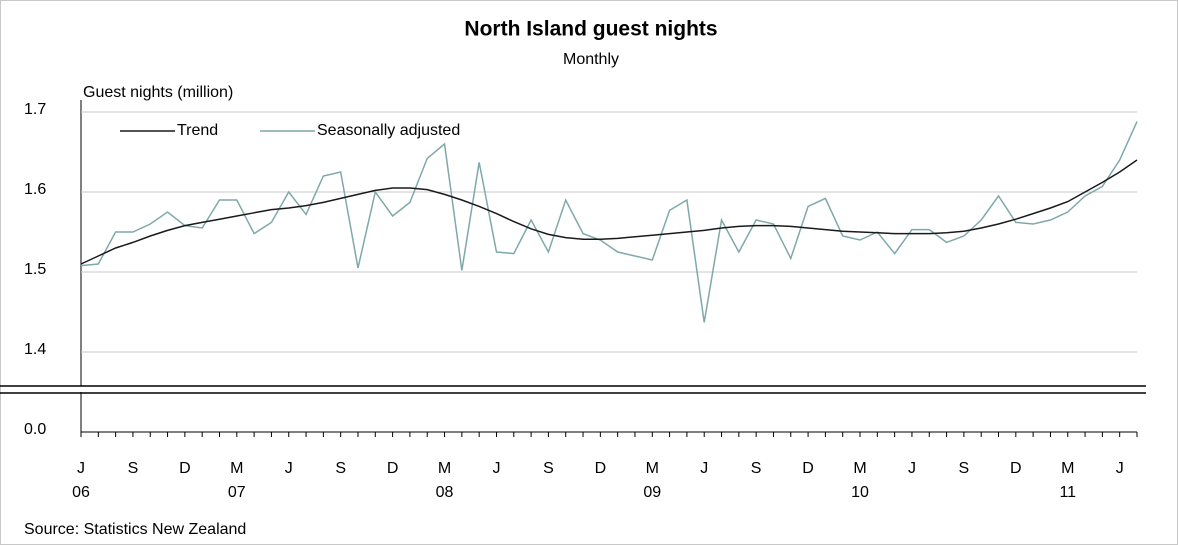 This screenshot has height=545, width=1178. Describe the element at coordinates (81, 492) in the screenshot. I see `x-year-label: 06` at that location.